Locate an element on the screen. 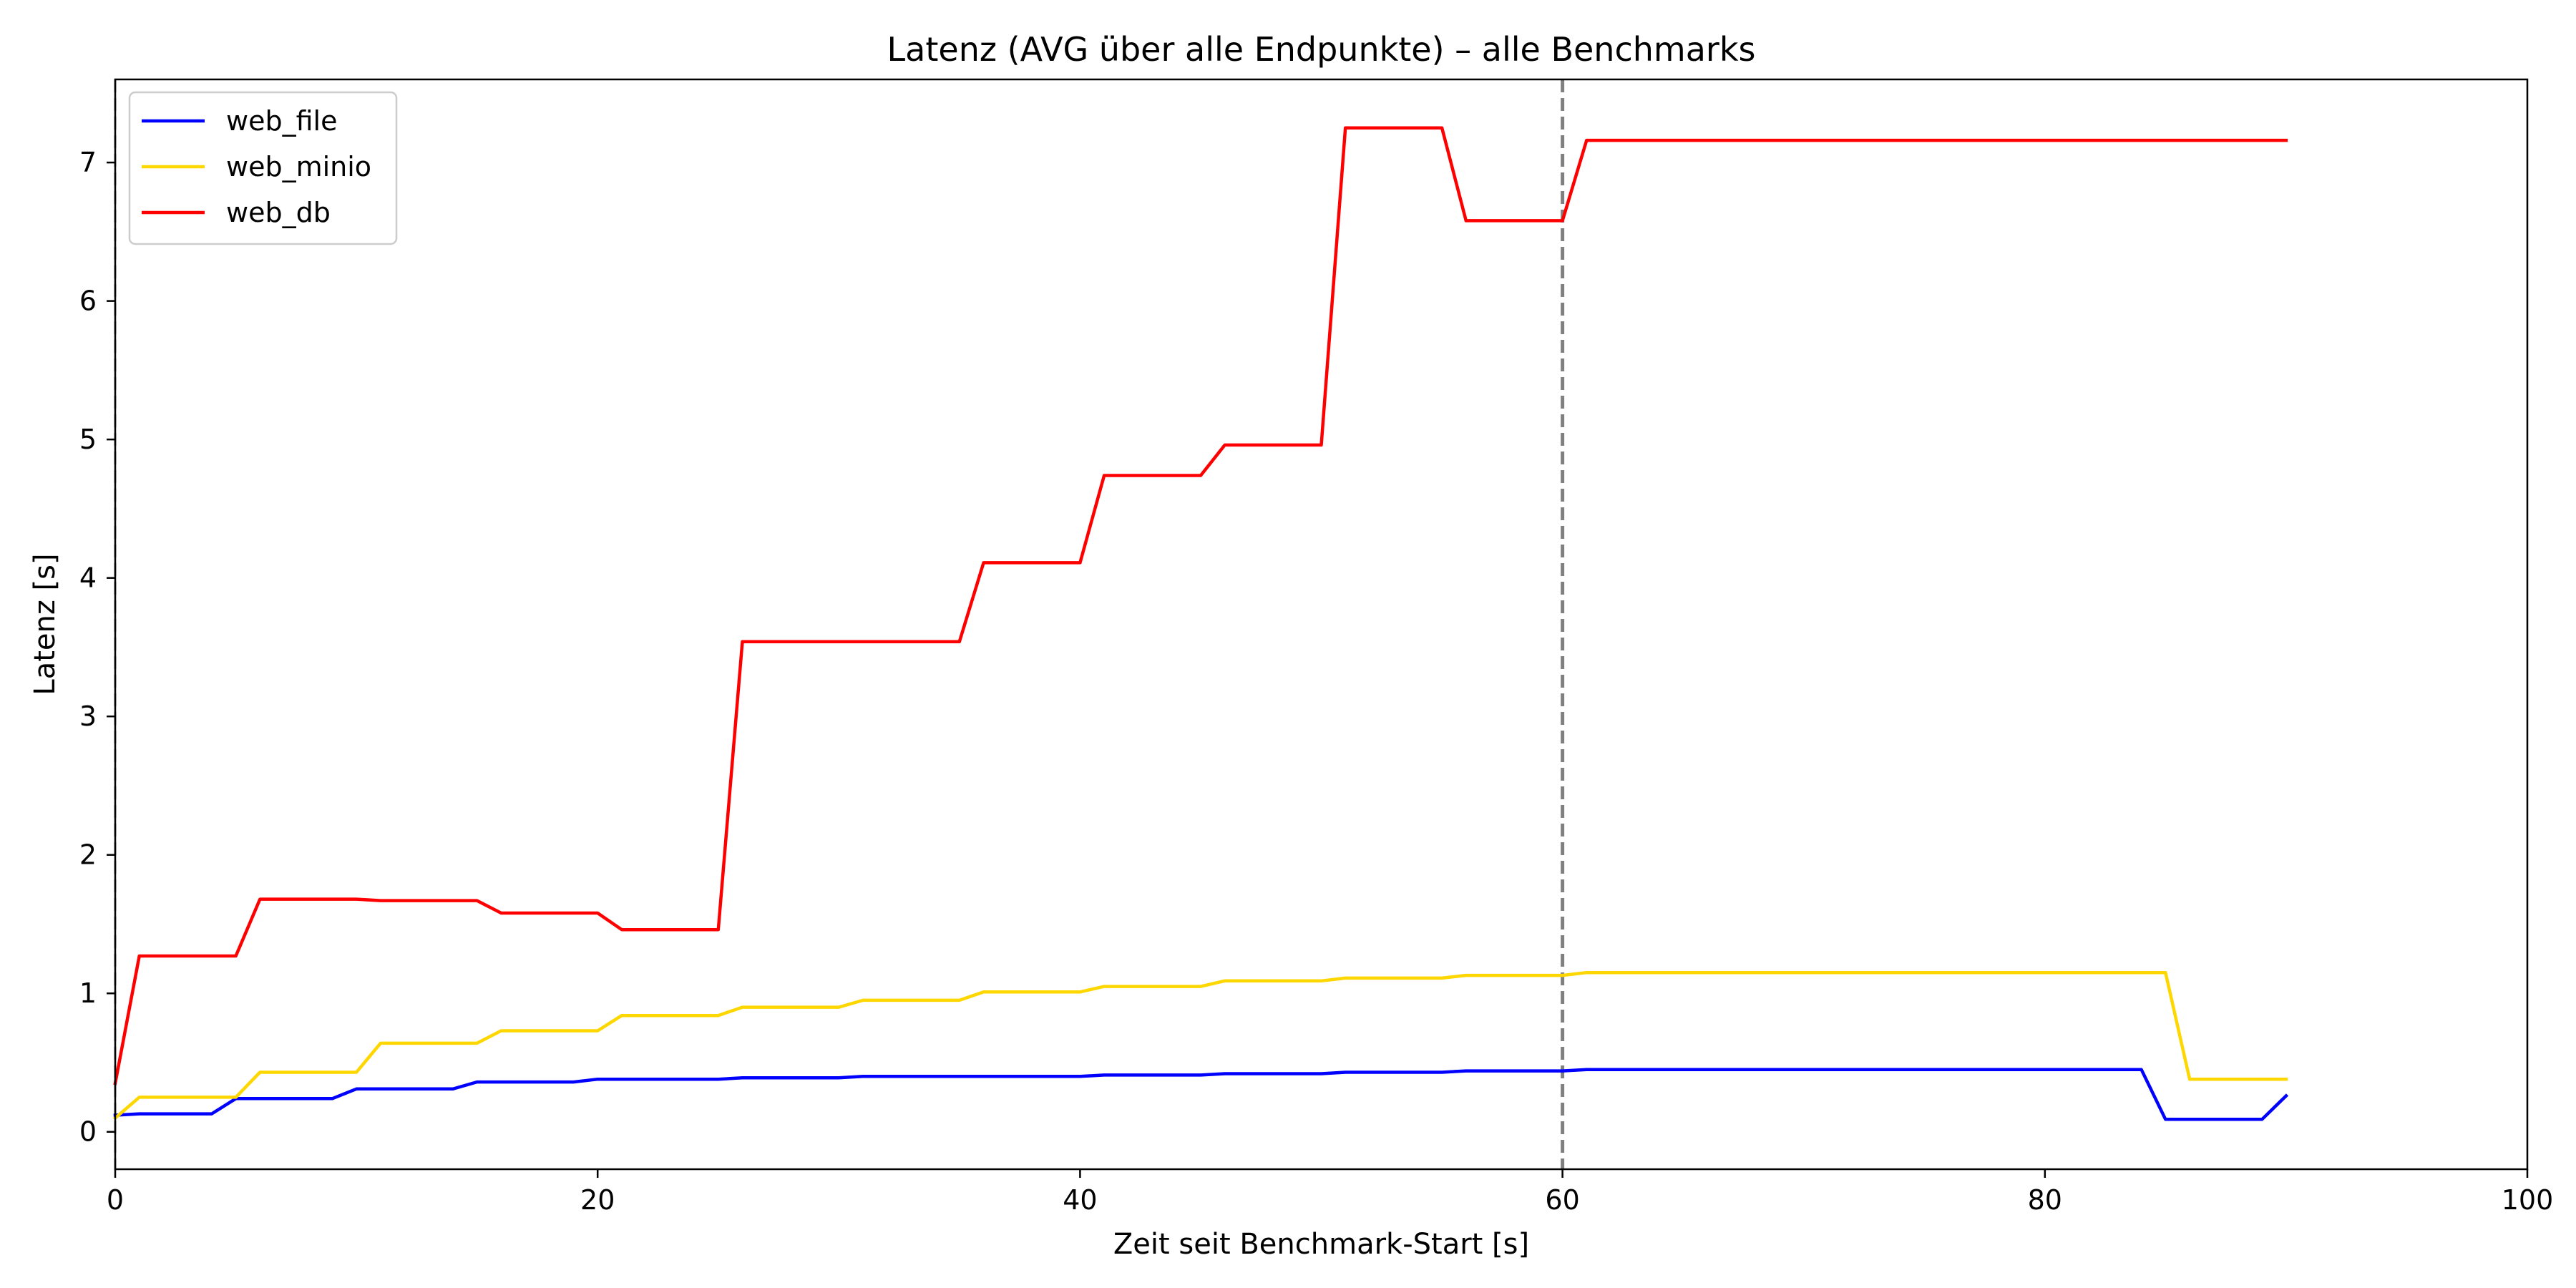 This screenshot has width=2576, height=1288. legend-label-web_minio: web_minio is located at coordinates (298, 166).